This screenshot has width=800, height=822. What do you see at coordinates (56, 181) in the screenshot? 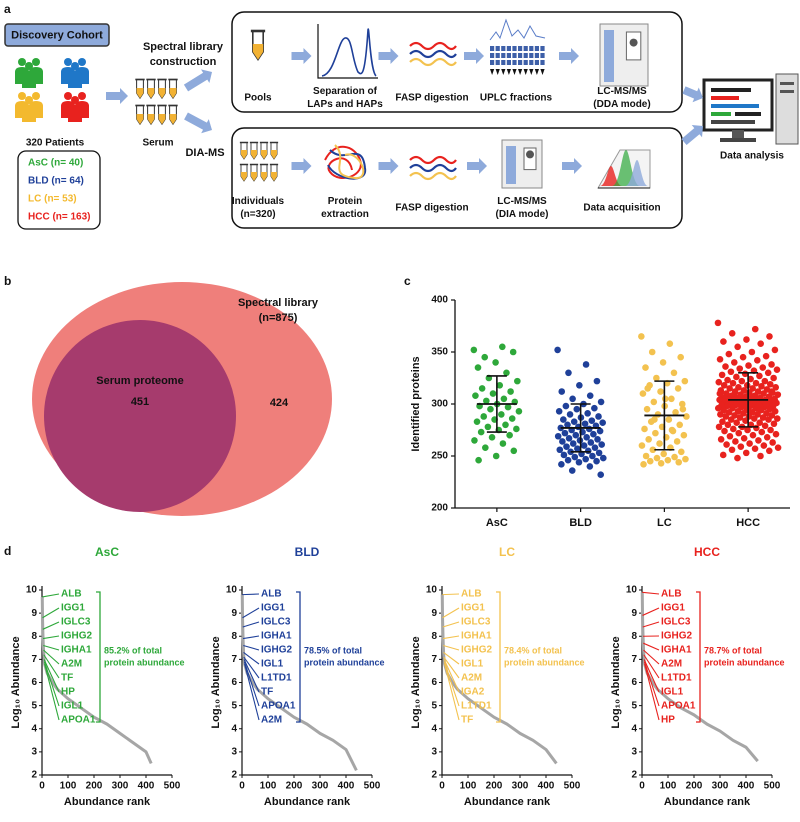
I see `group-label: BLD (n= 64)` at bounding box center [56, 181].